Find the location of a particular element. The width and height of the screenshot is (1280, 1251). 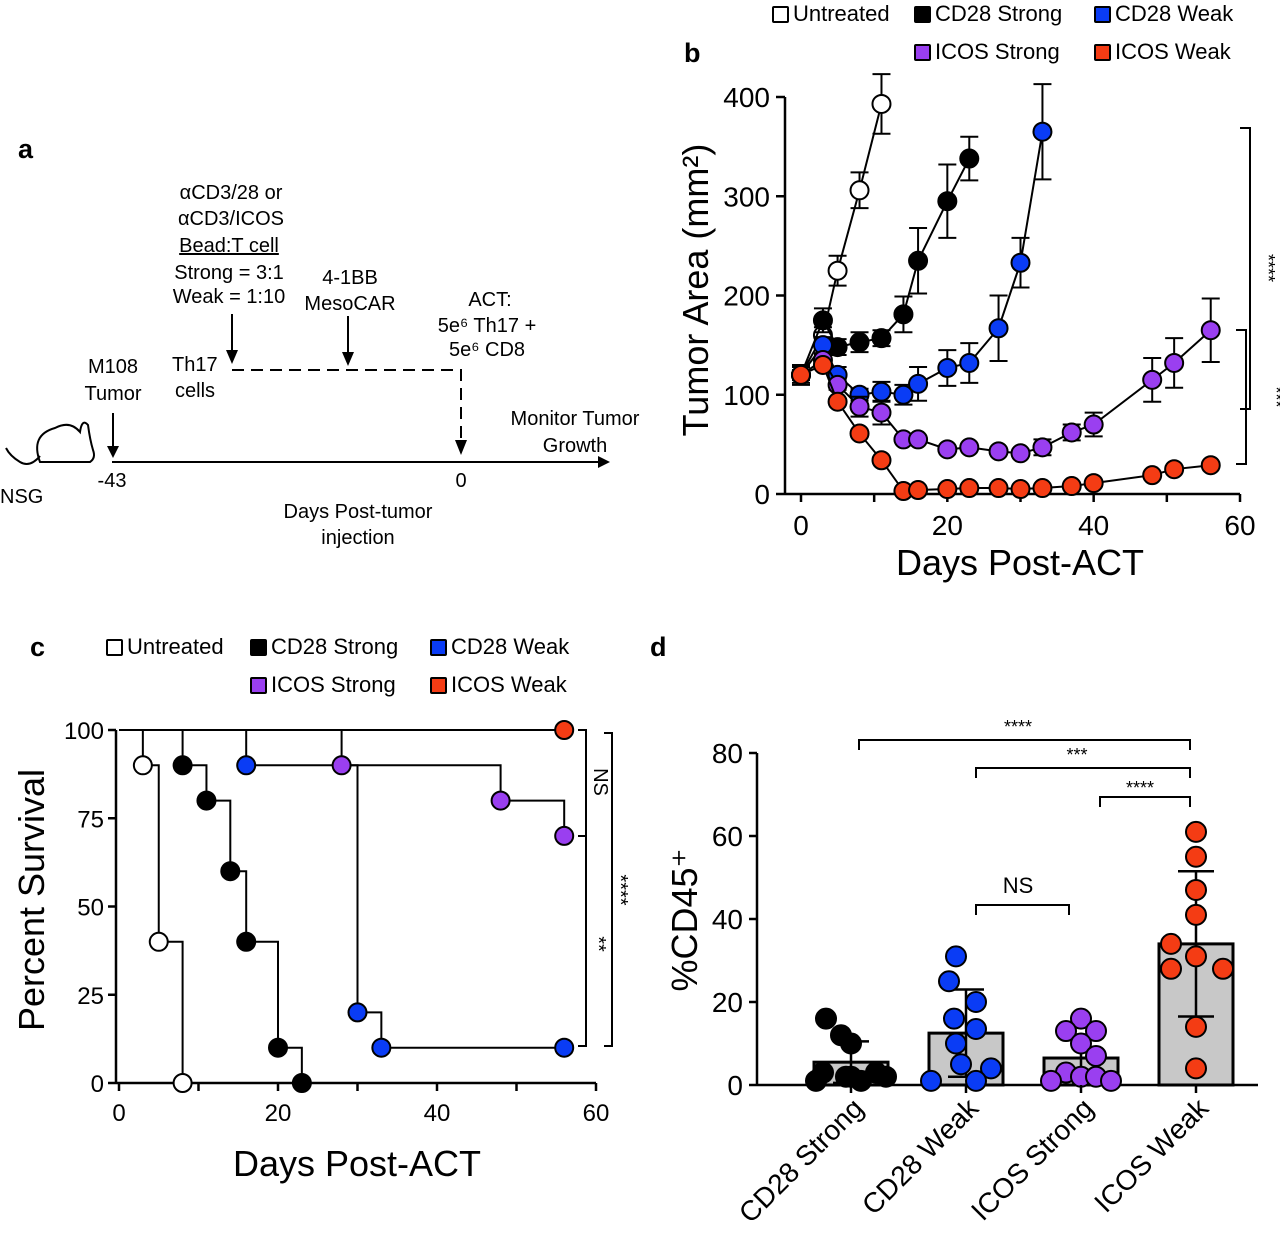

panel-label-d: d is located at coordinates (658, 647).